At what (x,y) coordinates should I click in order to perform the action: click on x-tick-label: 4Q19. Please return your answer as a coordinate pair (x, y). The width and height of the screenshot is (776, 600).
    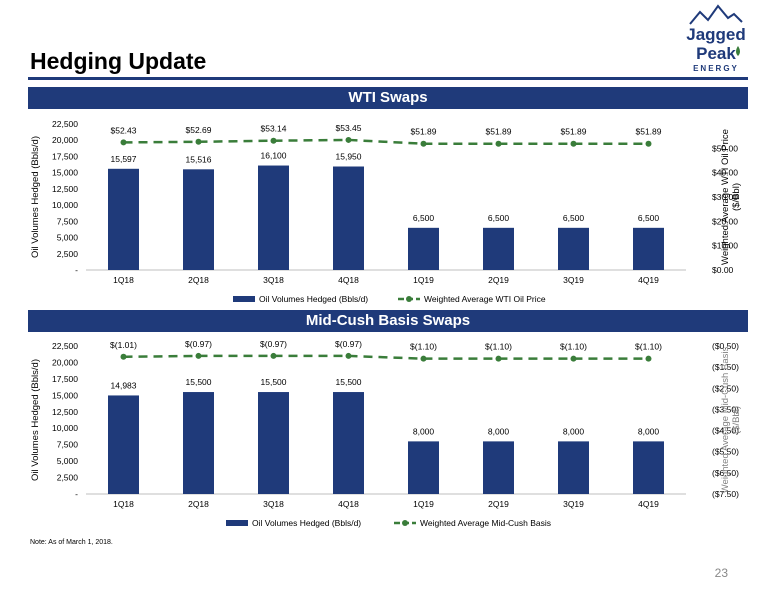
    Looking at the image, I should click on (648, 280).